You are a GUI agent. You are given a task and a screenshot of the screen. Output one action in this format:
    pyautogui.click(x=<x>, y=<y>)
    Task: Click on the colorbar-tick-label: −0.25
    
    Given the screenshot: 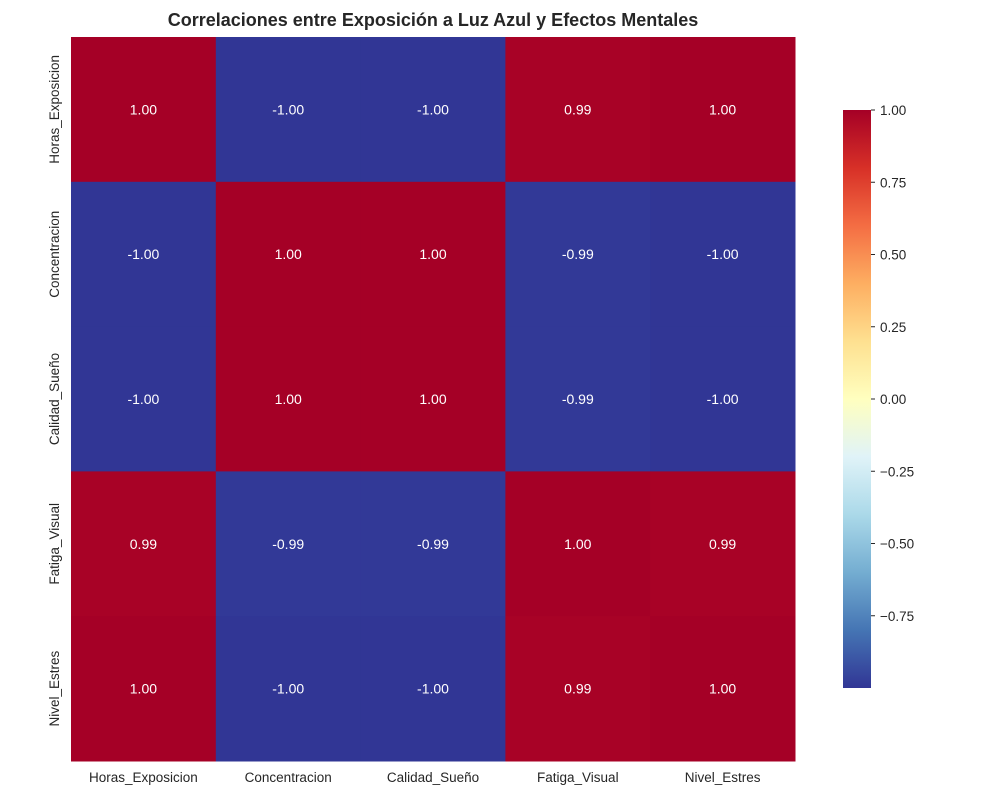 What is the action you would take?
    pyautogui.click(x=897, y=471)
    